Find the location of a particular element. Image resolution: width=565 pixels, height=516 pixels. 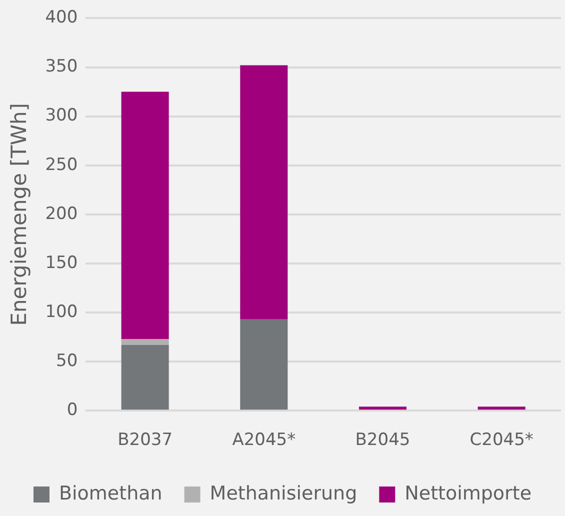

y-tick-label: 300 is located at coordinates (61, 116).